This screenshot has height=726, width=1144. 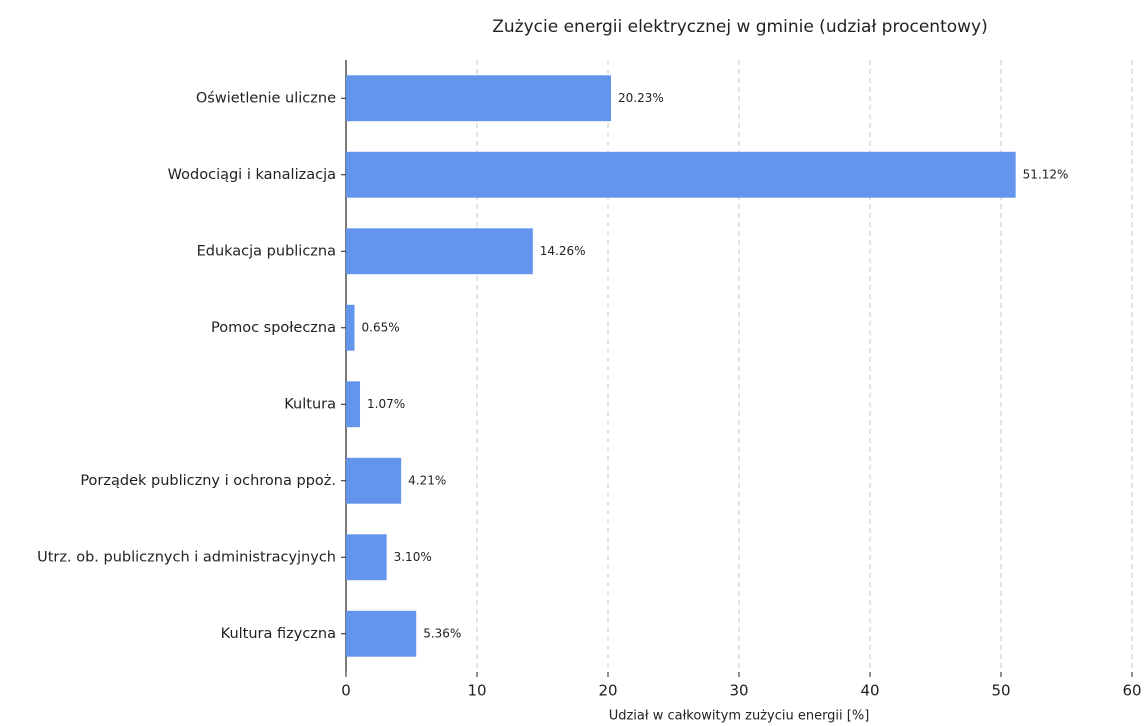 What do you see at coordinates (346, 691) in the screenshot?
I see `x-tick-label: 0` at bounding box center [346, 691].